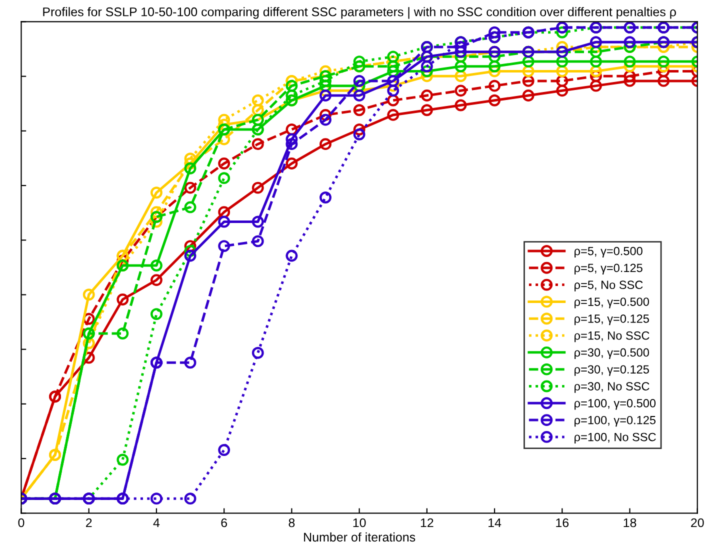 The image size is (708, 543). What do you see at coordinates (291, 523) in the screenshot?
I see `x-tick-label: 8` at bounding box center [291, 523].